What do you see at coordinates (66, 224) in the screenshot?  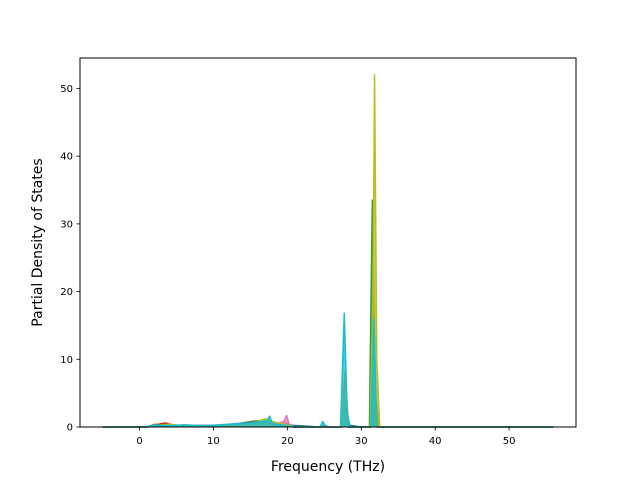 I see `y-tick-label: 30` at bounding box center [66, 224].